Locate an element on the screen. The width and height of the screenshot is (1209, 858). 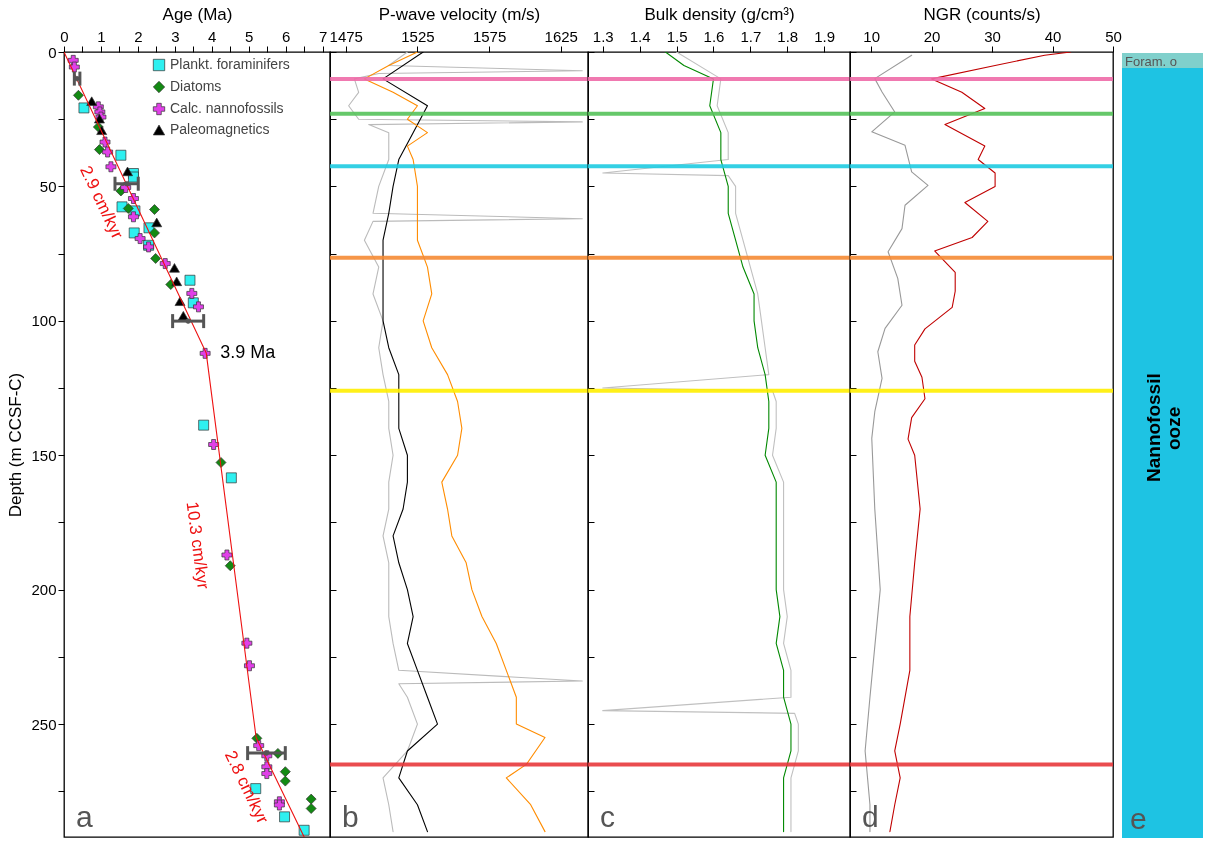
y-tick-label: 100 is located at coordinates (44, 321).